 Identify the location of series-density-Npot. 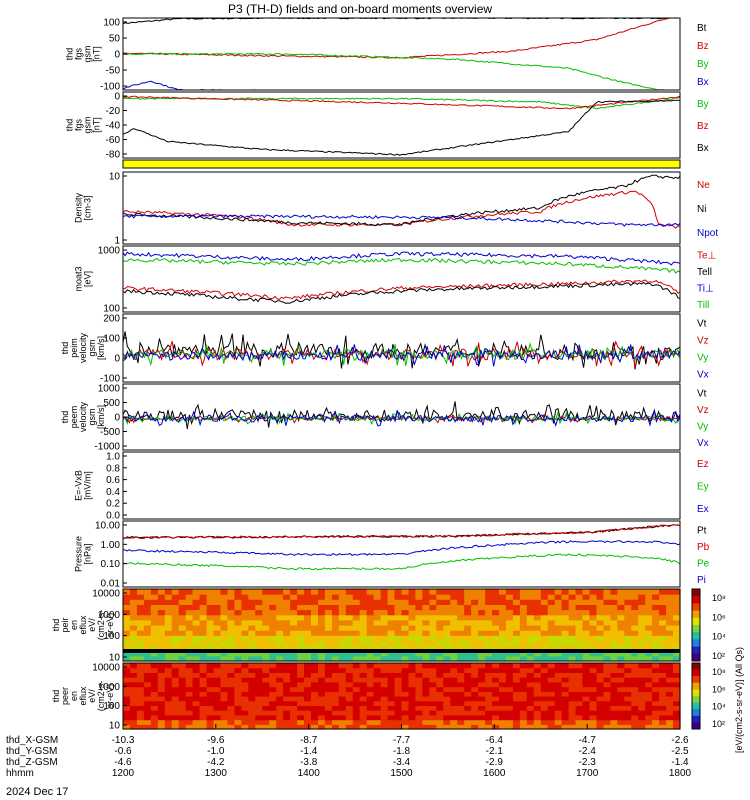
(401, 220).